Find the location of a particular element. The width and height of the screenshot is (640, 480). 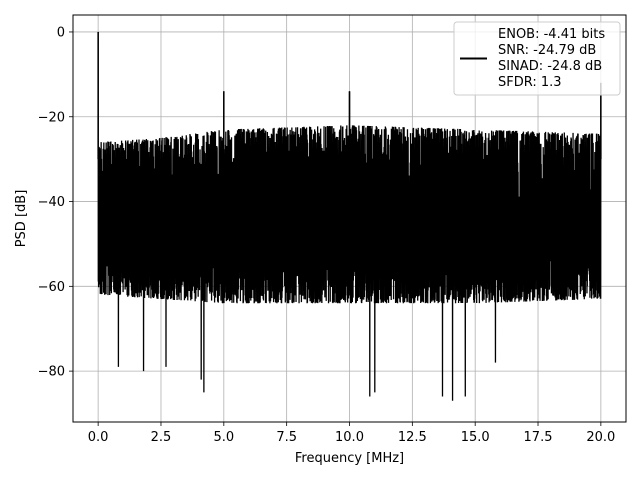

y-axis-ticks: 0 −20 −40 −60 −80 is located at coordinates (55, 202).